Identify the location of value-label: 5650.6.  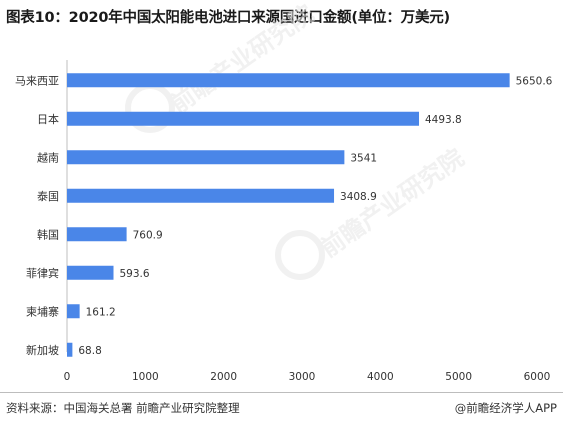
(534, 81).